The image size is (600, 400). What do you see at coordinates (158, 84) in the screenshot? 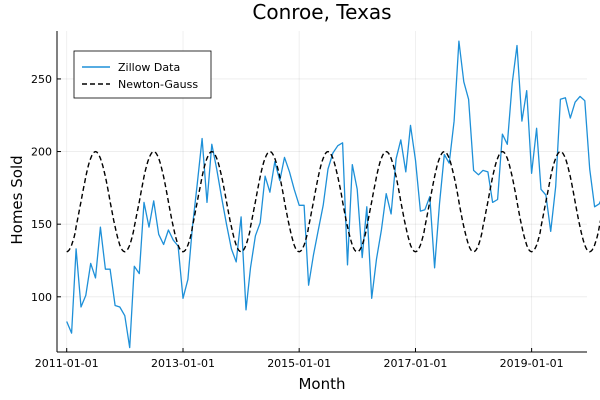
I see `legend-label-newton-gauss: Newton-Gauss` at bounding box center [158, 84].